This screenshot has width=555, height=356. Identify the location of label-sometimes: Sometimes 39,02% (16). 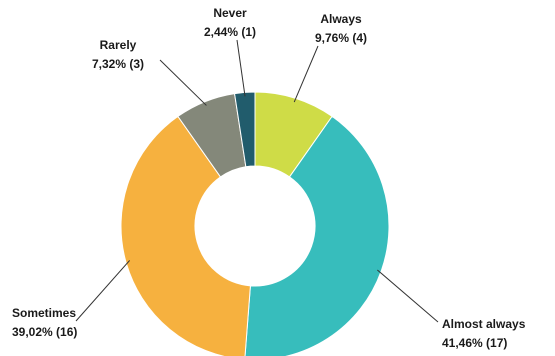
(44, 322).